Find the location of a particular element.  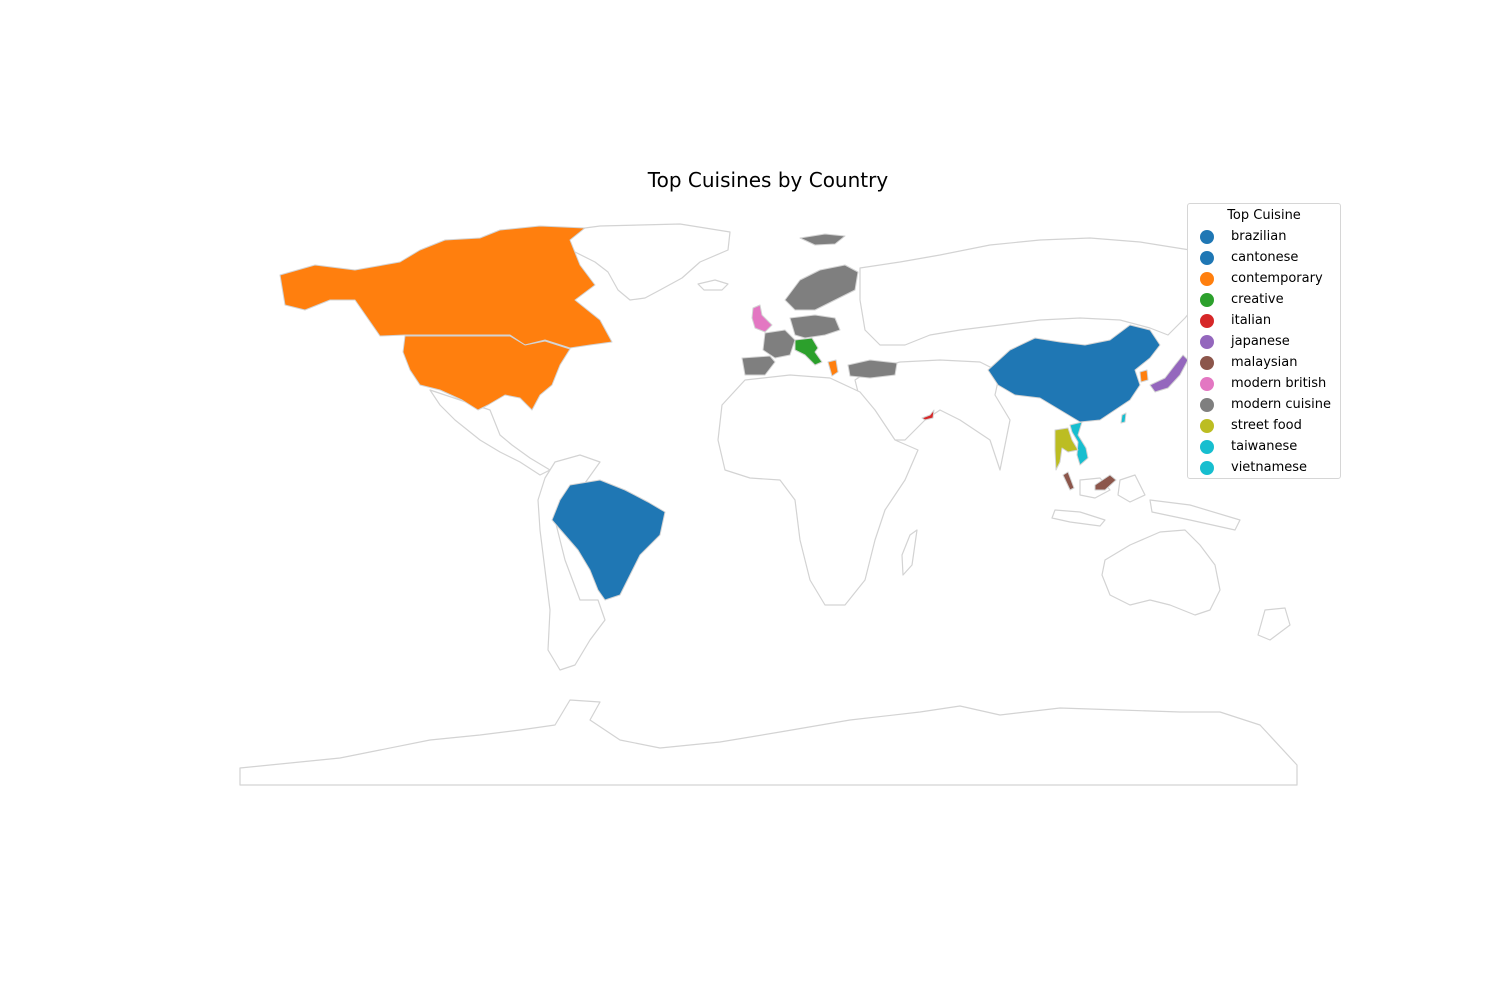

country-svalbard is located at coordinates (822, 239).